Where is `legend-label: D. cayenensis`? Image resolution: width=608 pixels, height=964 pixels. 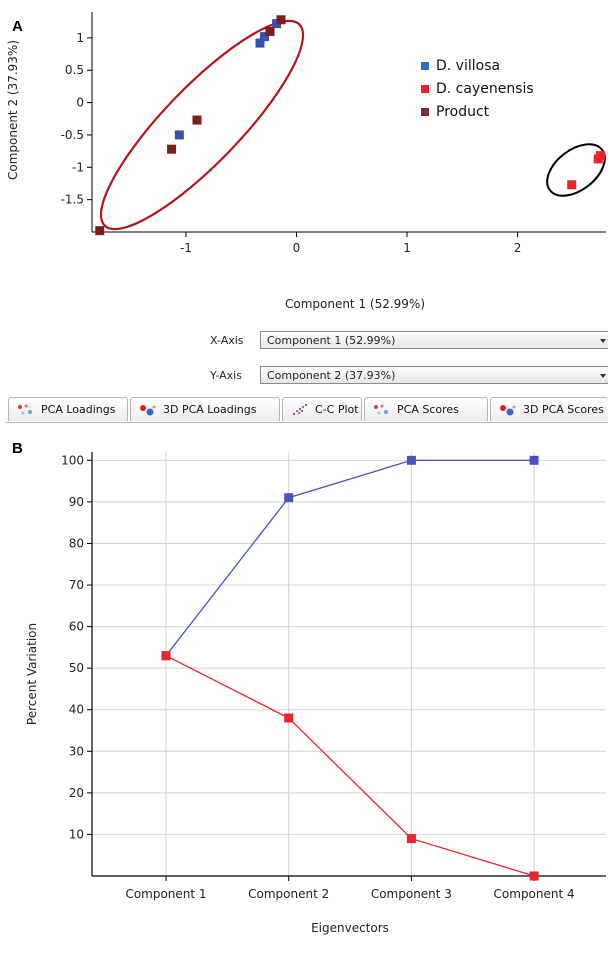
legend-label: D. cayenensis is located at coordinates (485, 89).